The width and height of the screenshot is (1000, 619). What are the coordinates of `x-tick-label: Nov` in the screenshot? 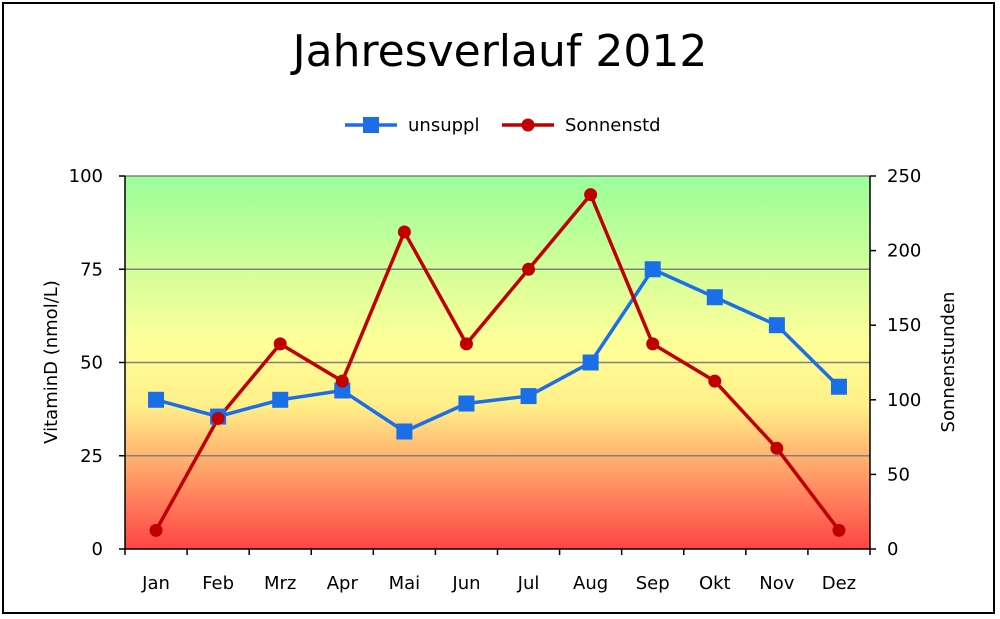 It's located at (776, 583).